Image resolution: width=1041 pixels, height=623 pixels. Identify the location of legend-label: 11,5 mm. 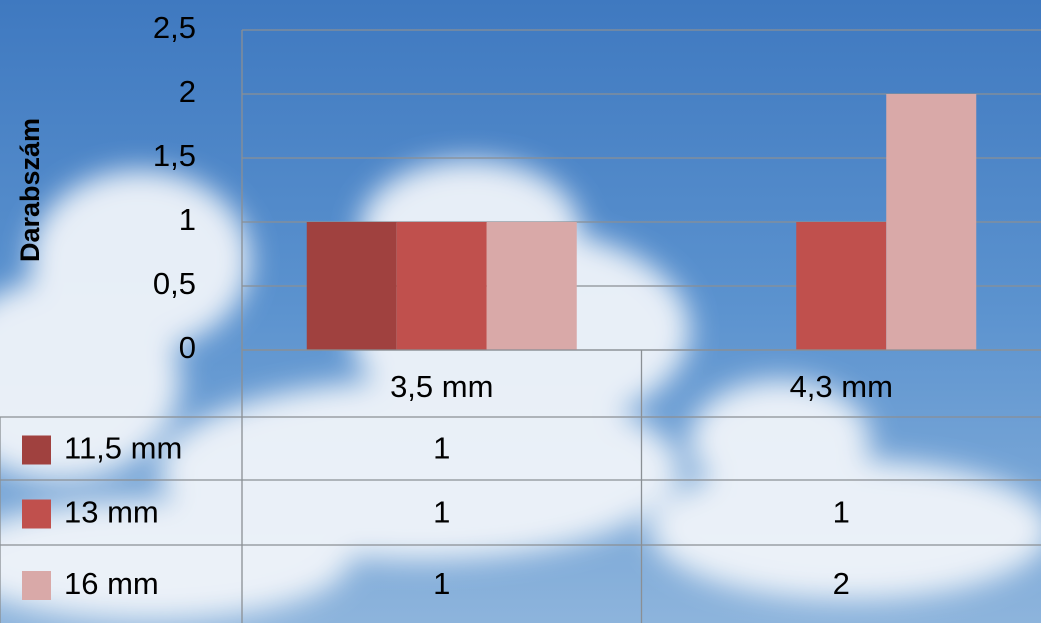
(123, 448).